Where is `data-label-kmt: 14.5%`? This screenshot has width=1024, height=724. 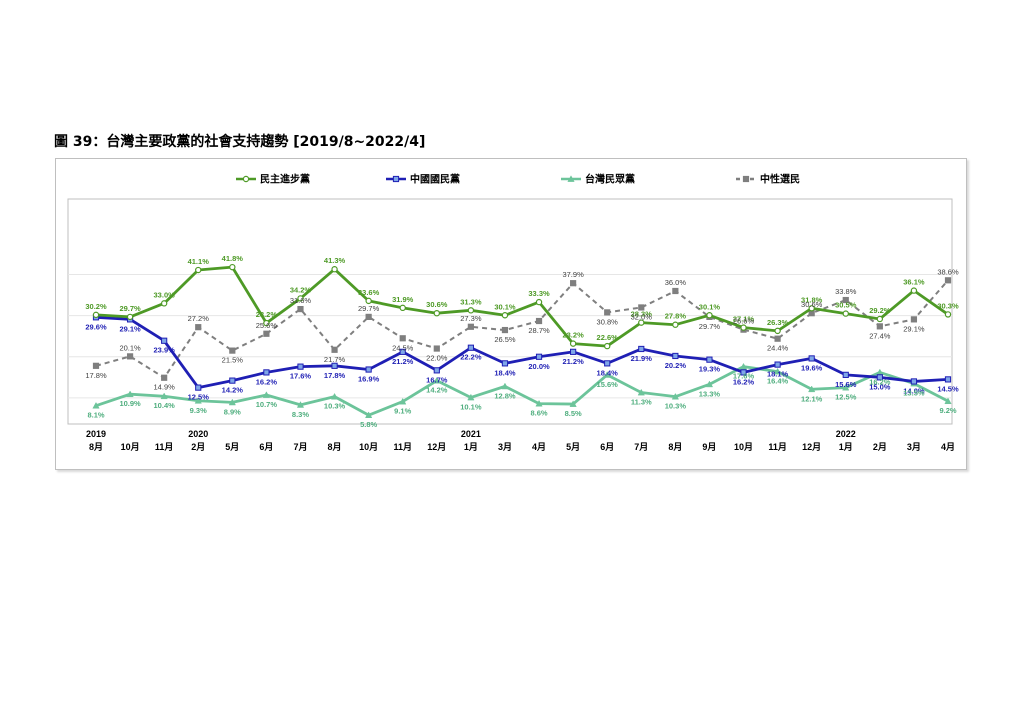 data-label-kmt: 14.5% is located at coordinates (948, 388).